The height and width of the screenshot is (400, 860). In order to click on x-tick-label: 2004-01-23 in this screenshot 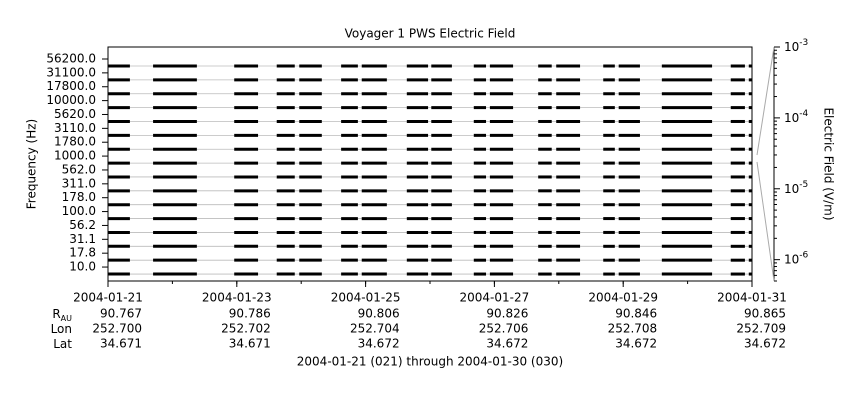, I will do `click(237, 298)`.